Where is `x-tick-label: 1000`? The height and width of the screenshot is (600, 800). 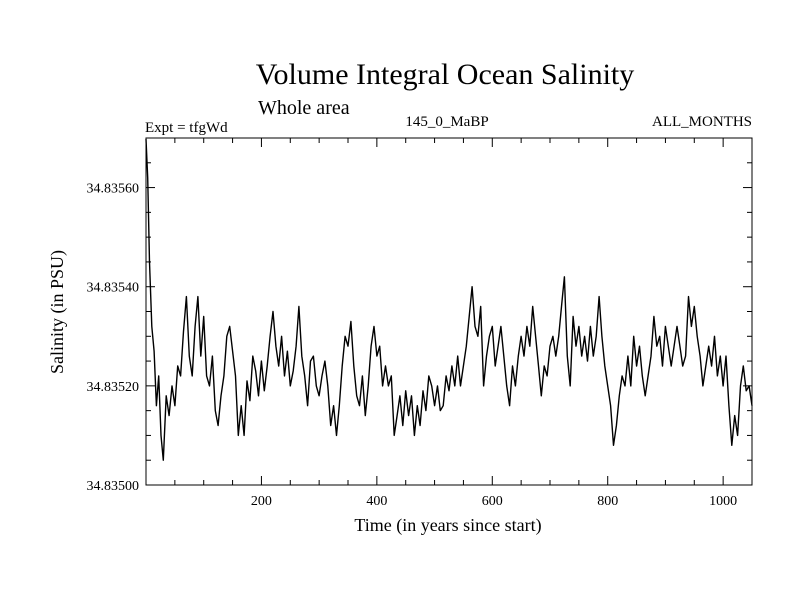
x-tick-label: 1000 is located at coordinates (723, 501).